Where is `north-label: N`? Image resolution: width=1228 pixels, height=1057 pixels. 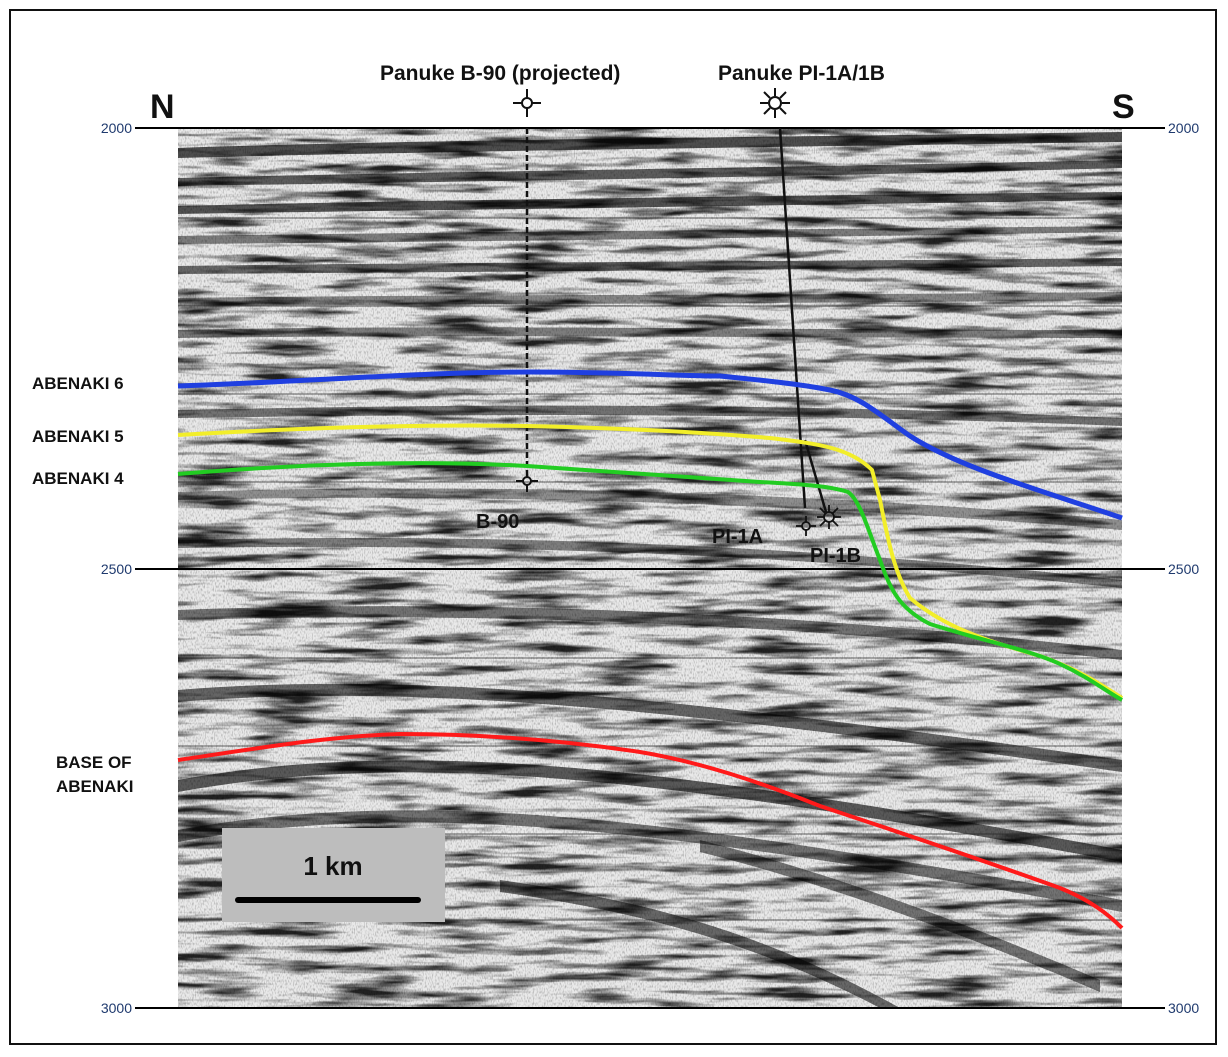
north-label: N is located at coordinates (162, 107).